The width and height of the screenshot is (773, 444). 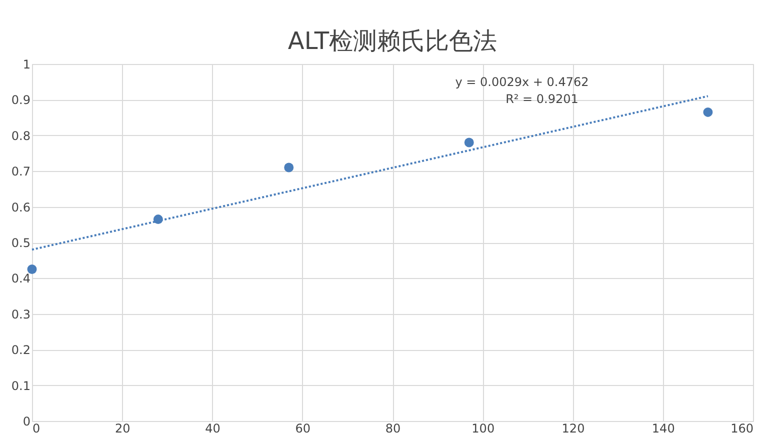 What do you see at coordinates (122, 429) in the screenshot?
I see `x-tick-label: 20` at bounding box center [122, 429].